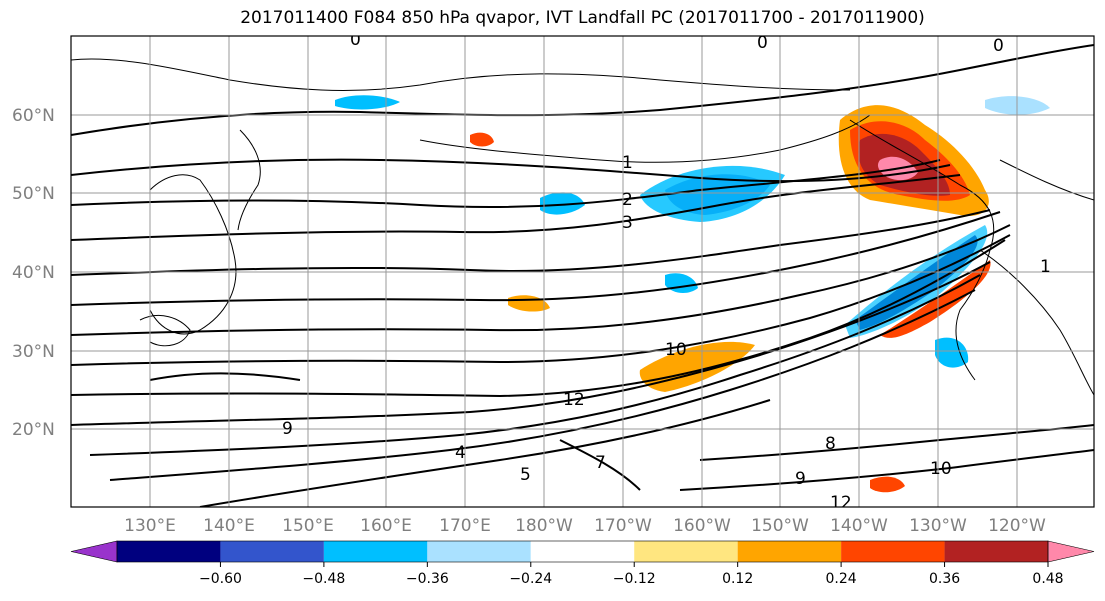 This screenshot has height=601, width=1105. What do you see at coordinates (33, 116) in the screenshot?
I see `lat-label: 60°N` at bounding box center [33, 116].